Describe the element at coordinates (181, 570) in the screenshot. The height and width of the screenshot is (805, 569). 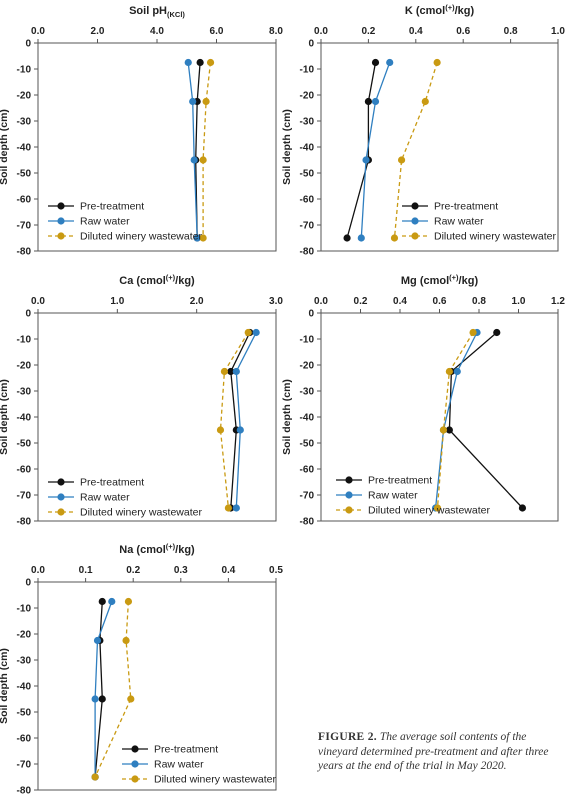
I see `x-tick-label: 0.3` at that location.